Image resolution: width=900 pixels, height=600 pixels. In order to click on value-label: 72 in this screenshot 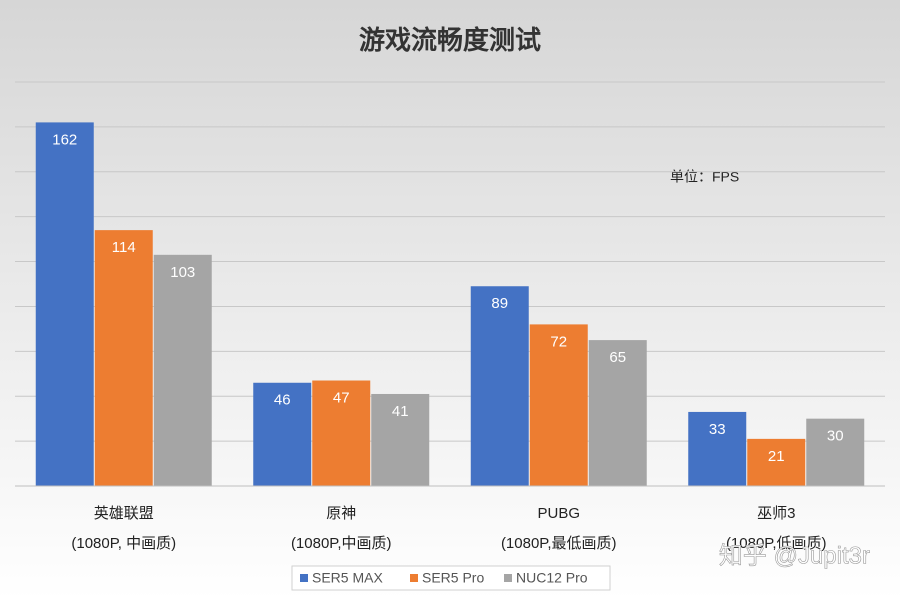, I will do `click(558, 341)`.